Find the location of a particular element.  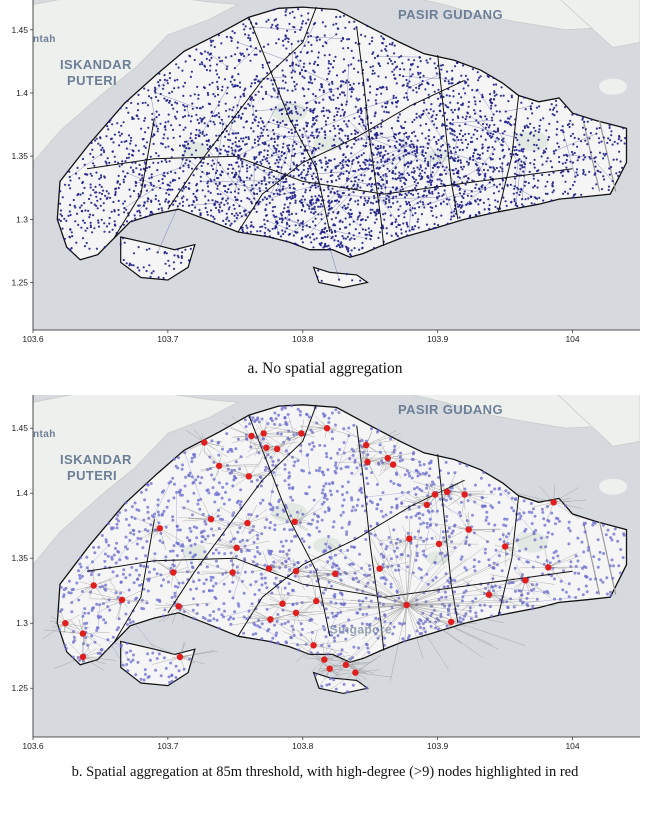

x-tick-label: 103.6 is located at coordinates (33, 339).